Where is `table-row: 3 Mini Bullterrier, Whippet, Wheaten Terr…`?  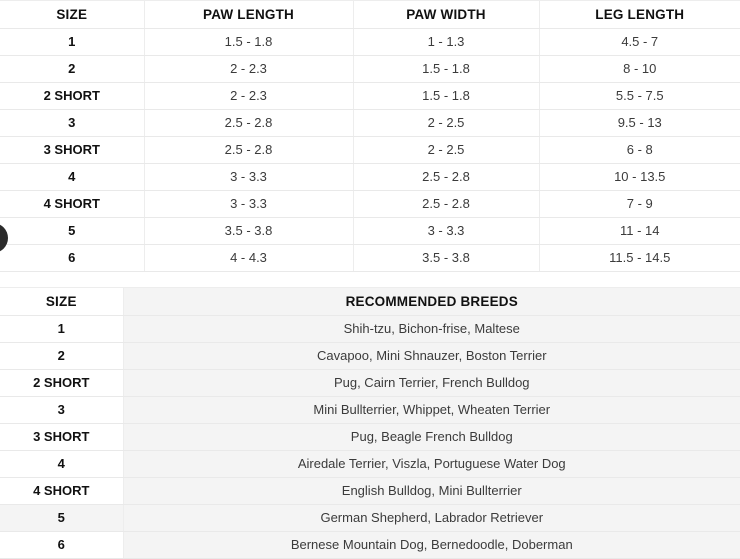 table-row: 3 Mini Bullterrier, Whippet, Wheaten Terr… is located at coordinates (370, 410).